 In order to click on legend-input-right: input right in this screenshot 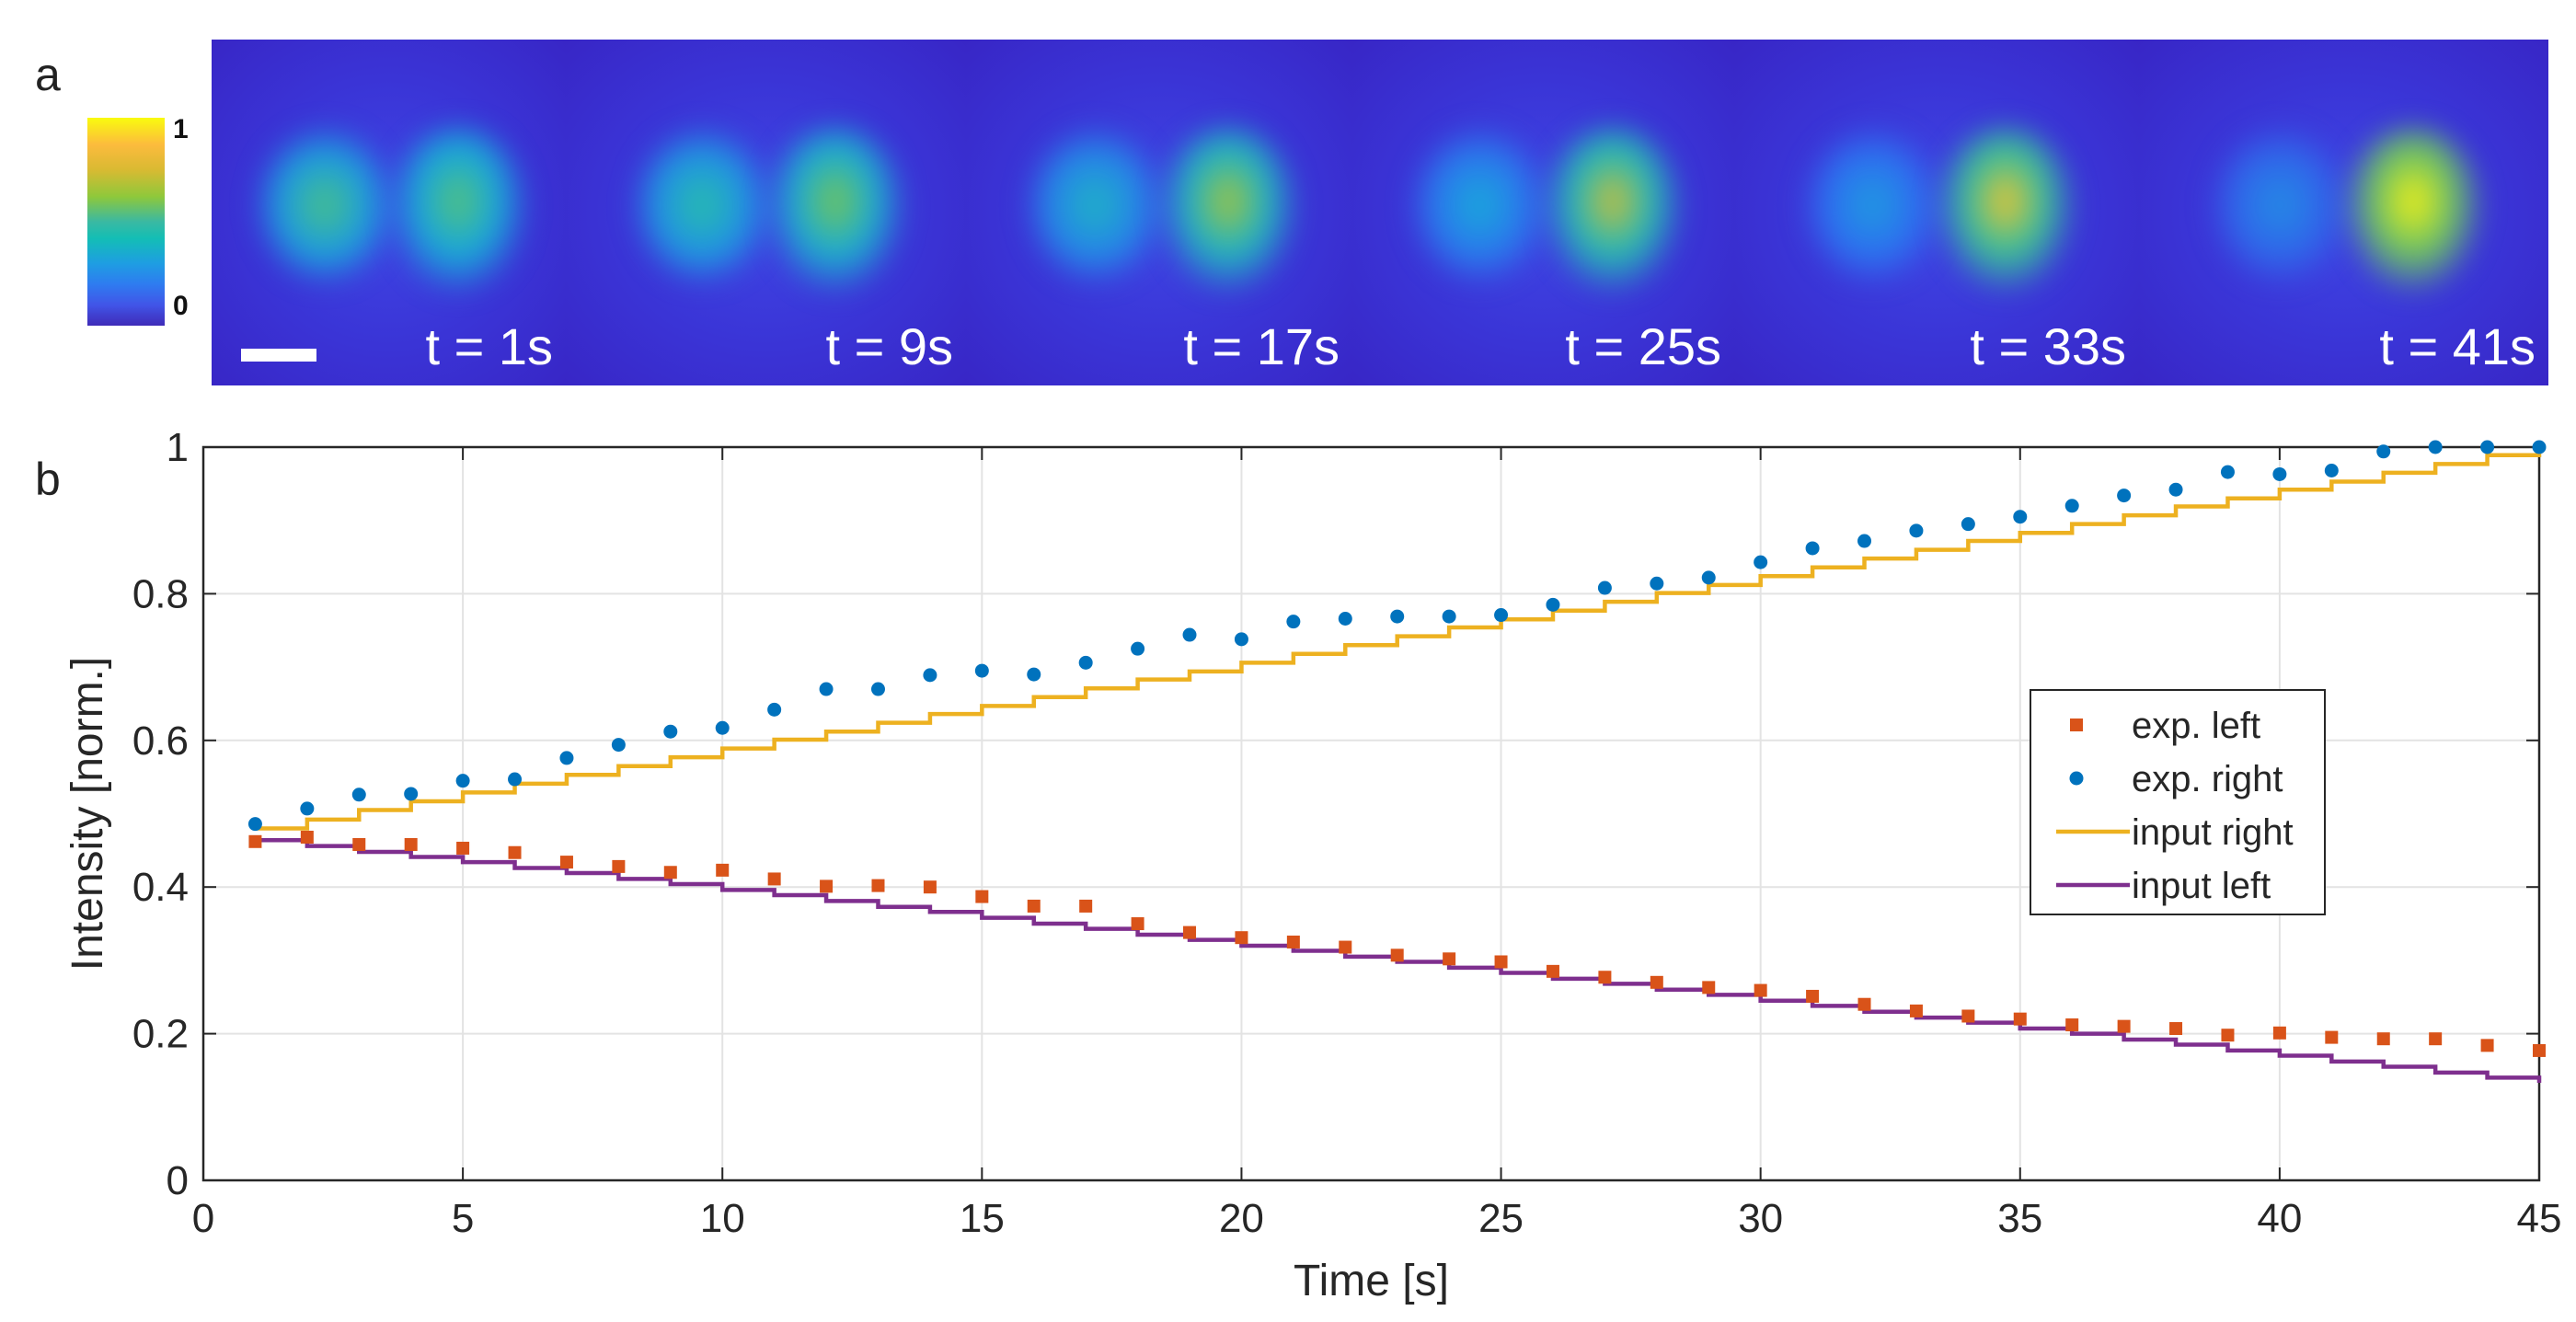, I will do `click(2213, 832)`.